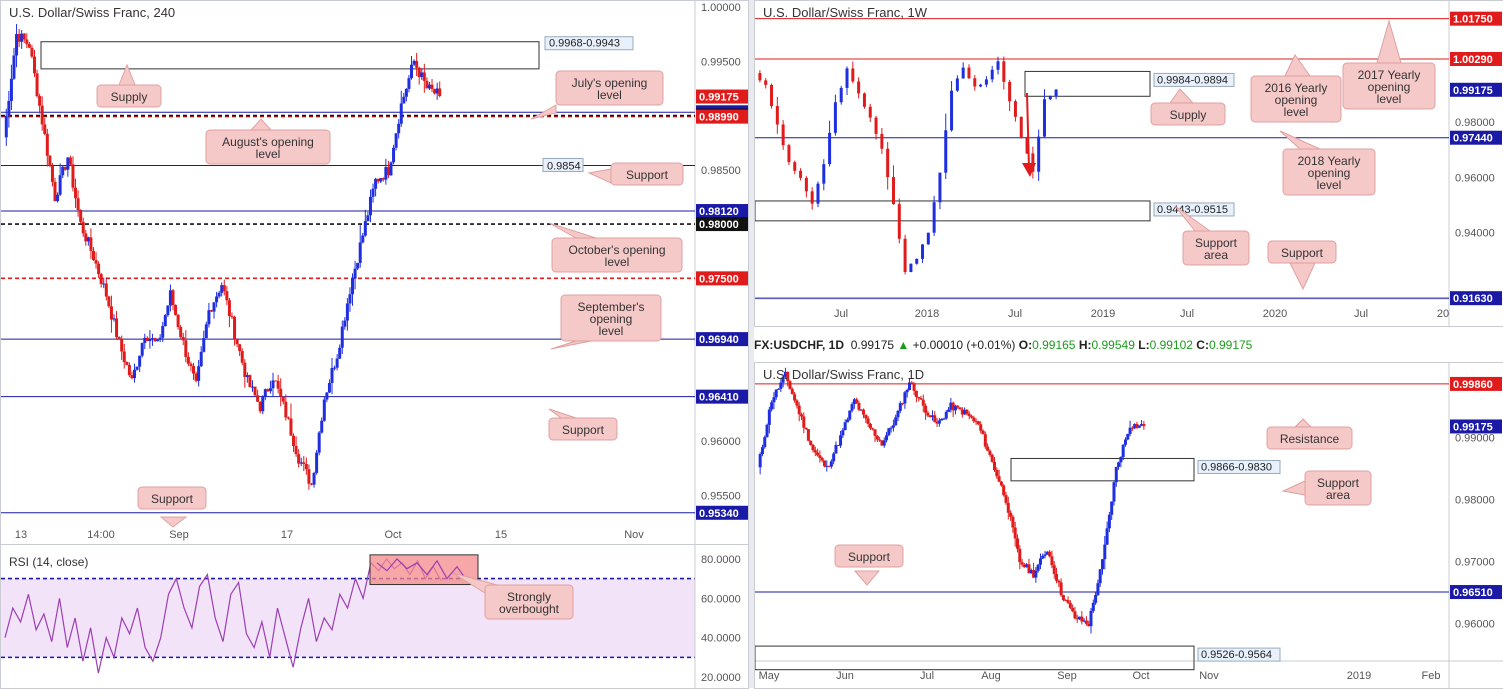 This screenshot has height=689, width=1503. What do you see at coordinates (1329, 172) in the screenshot?
I see `weekly-callout-2018` at bounding box center [1329, 172].